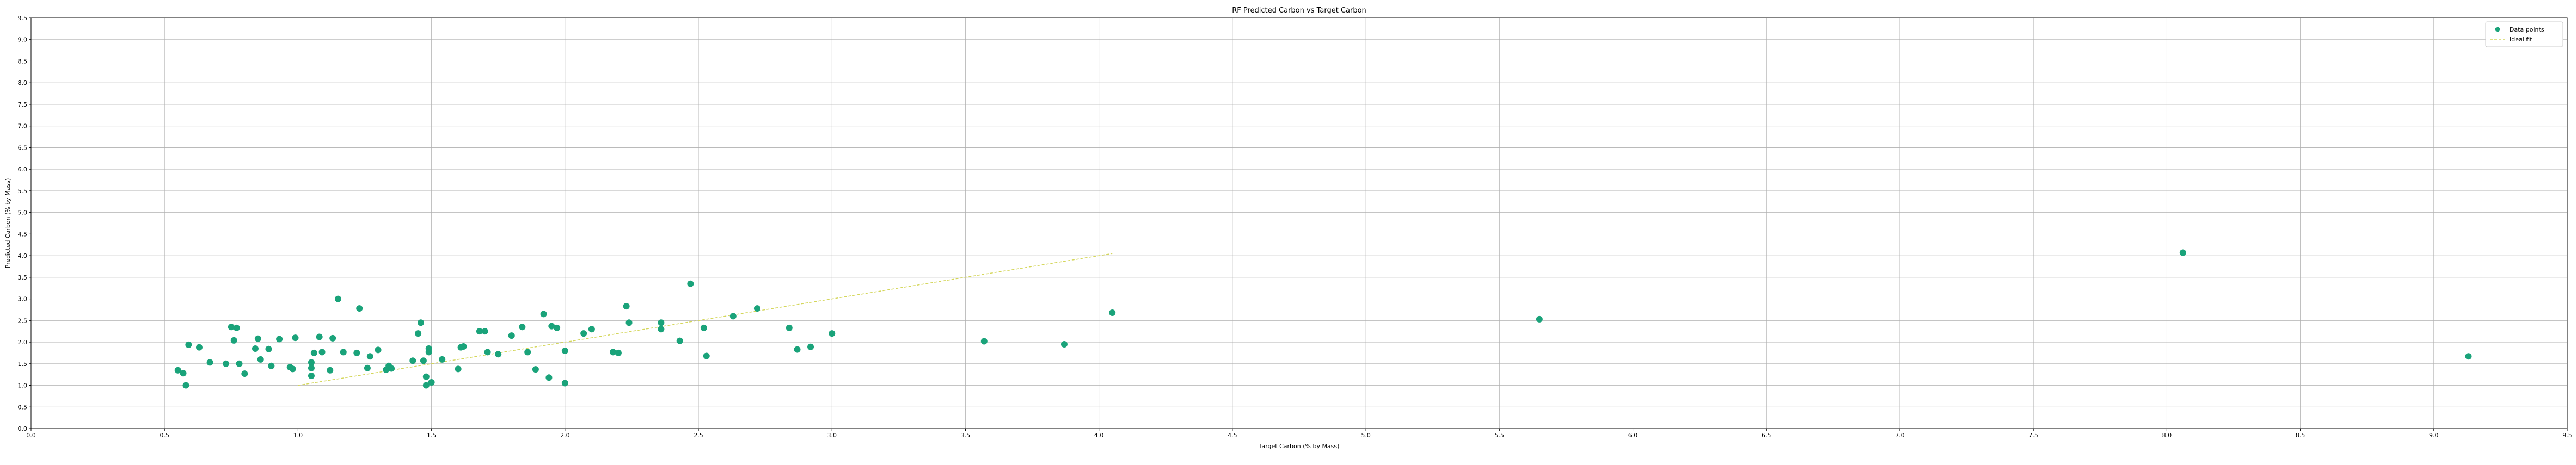 The width and height of the screenshot is (2576, 465). Describe the element at coordinates (23, 126) in the screenshot. I see `y-tick-label: 7.0` at that location.